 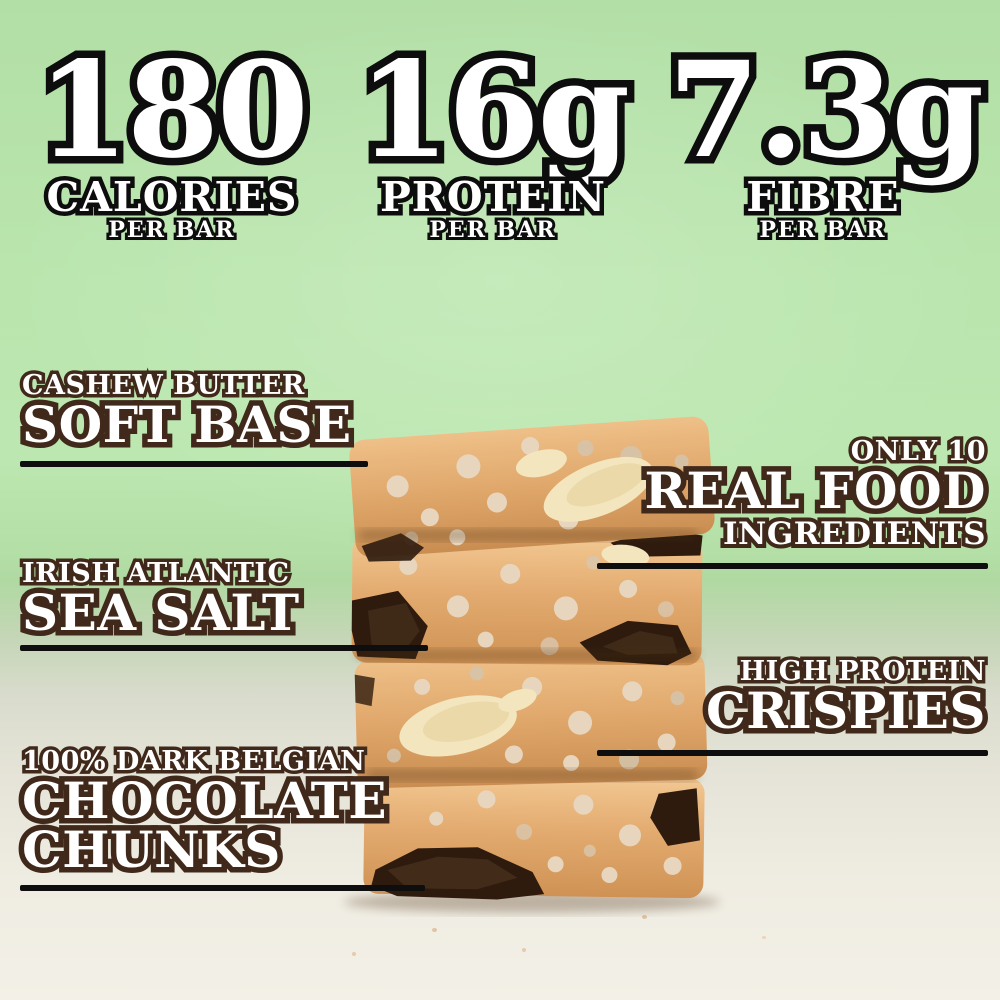 What do you see at coordinates (494, 110) in the screenshot?
I see `stat-protein-value: 16g` at bounding box center [494, 110].